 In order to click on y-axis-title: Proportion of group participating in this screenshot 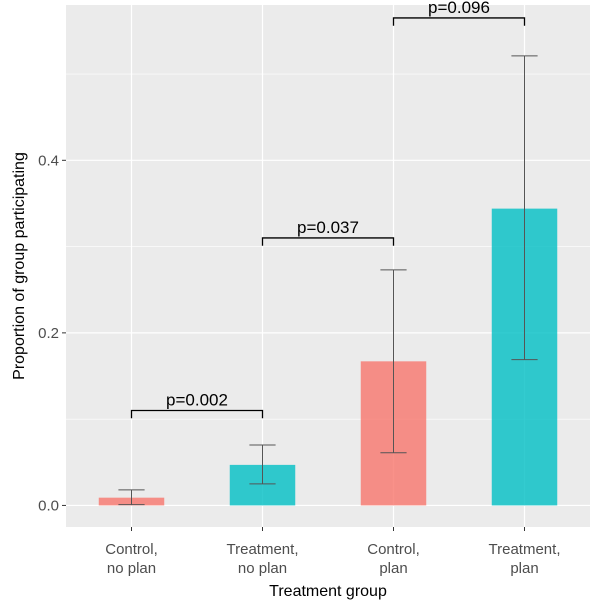, I will do `click(19, 266)`.